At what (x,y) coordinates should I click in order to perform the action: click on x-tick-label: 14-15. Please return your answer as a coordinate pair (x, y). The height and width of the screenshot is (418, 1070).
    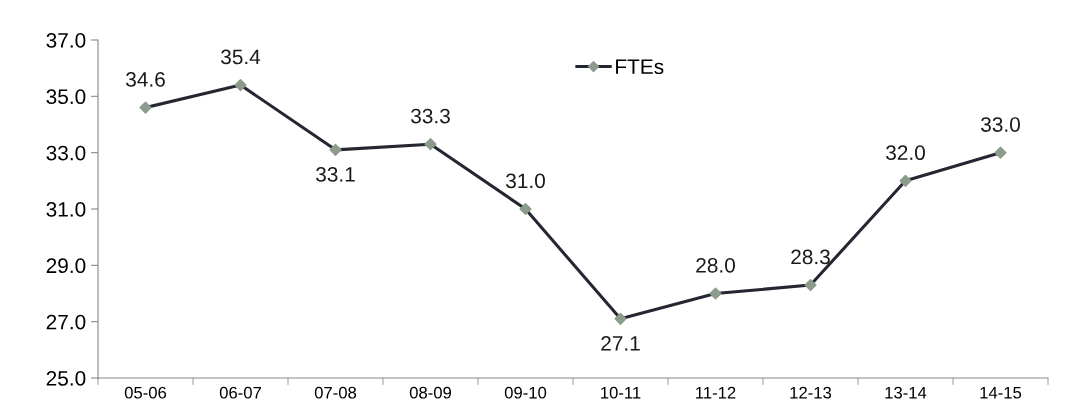
    Looking at the image, I should click on (1001, 392).